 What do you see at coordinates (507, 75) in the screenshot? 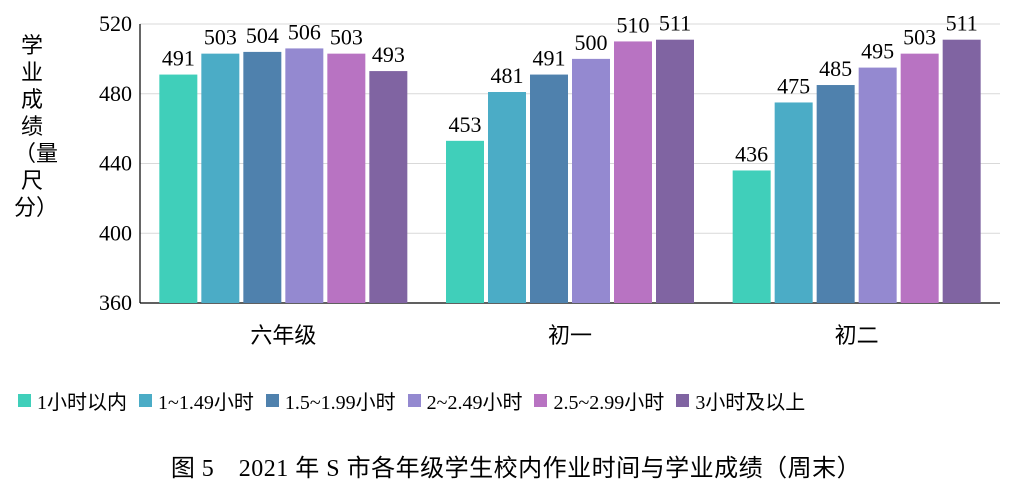
I see `data-label: 481` at bounding box center [507, 75].